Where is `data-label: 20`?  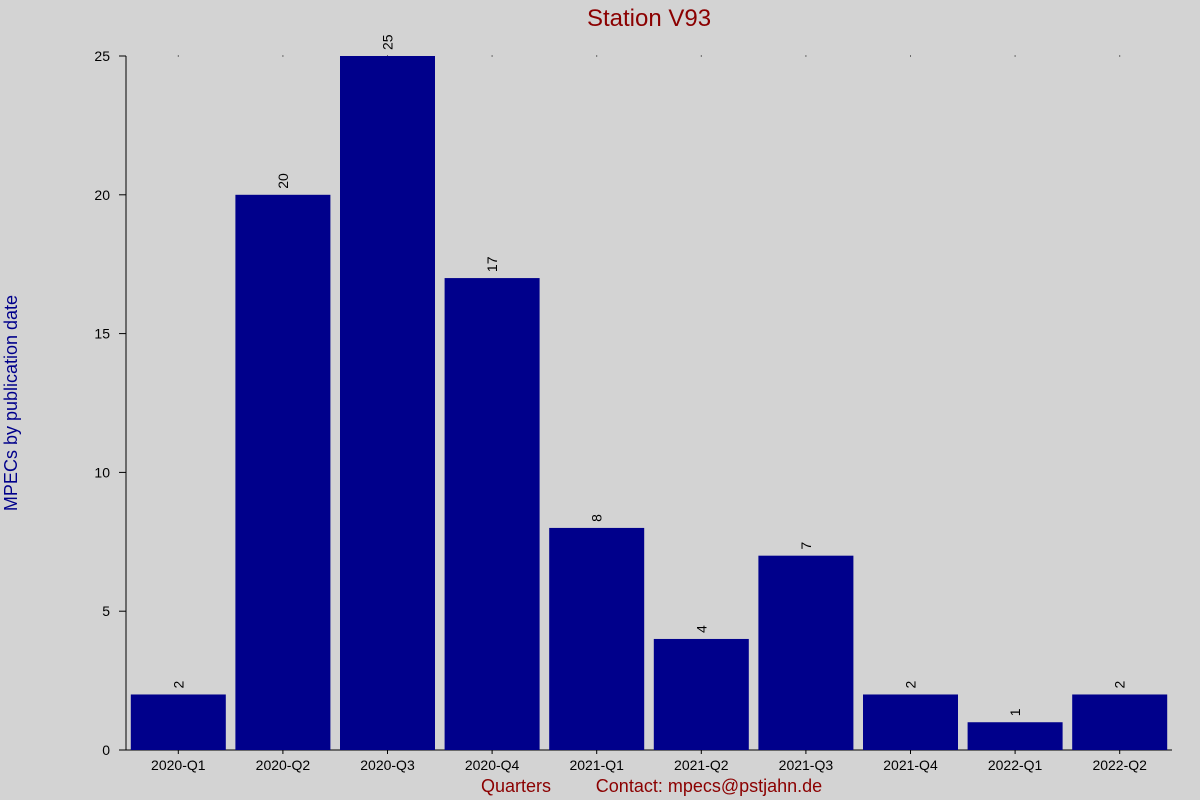
data-label: 20 is located at coordinates (283, 181).